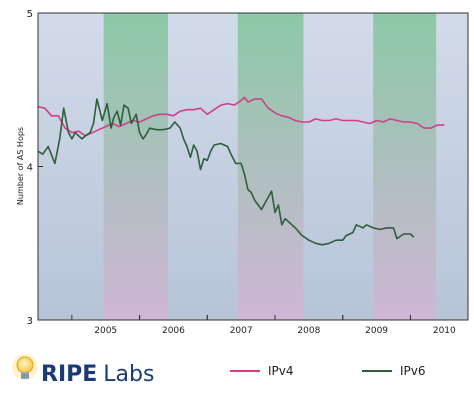  Describe the element at coordinates (173, 331) in the screenshot. I see `x-tick-label-2006: 2006` at that location.